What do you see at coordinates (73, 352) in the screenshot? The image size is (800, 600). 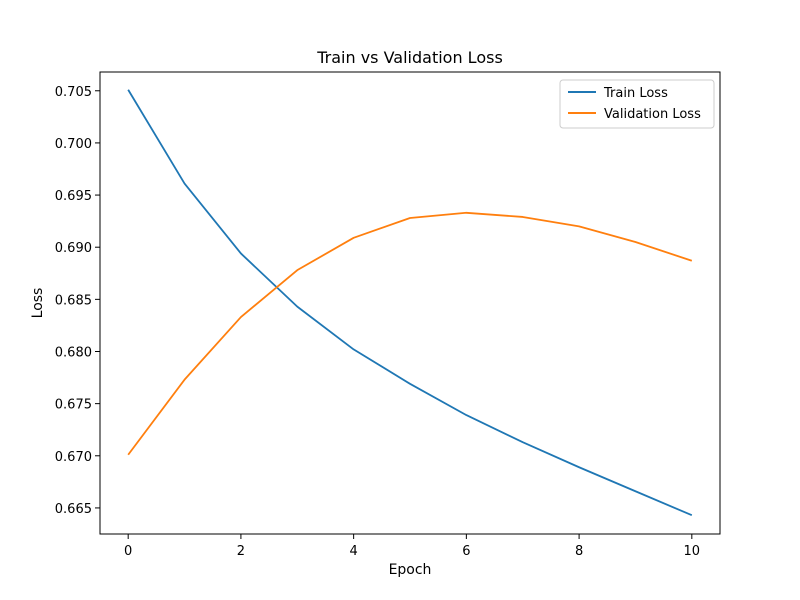 I see `y-tick-label: 0.680` at bounding box center [73, 352].